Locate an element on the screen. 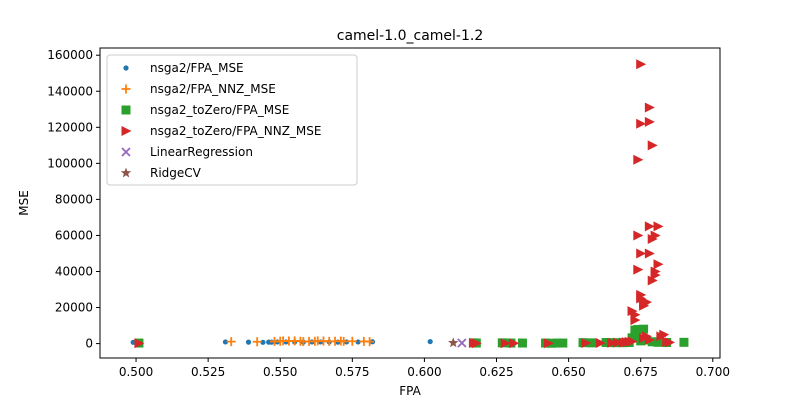  legend-label: nsga2_toZero/FPA_NNZ_MSE is located at coordinates (235, 131).